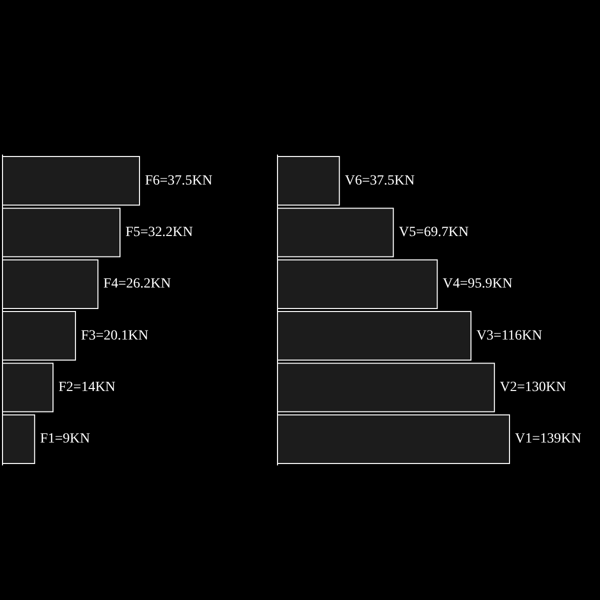  Describe the element at coordinates (533, 387) in the screenshot. I see `data-label: V2=130KN` at that location.